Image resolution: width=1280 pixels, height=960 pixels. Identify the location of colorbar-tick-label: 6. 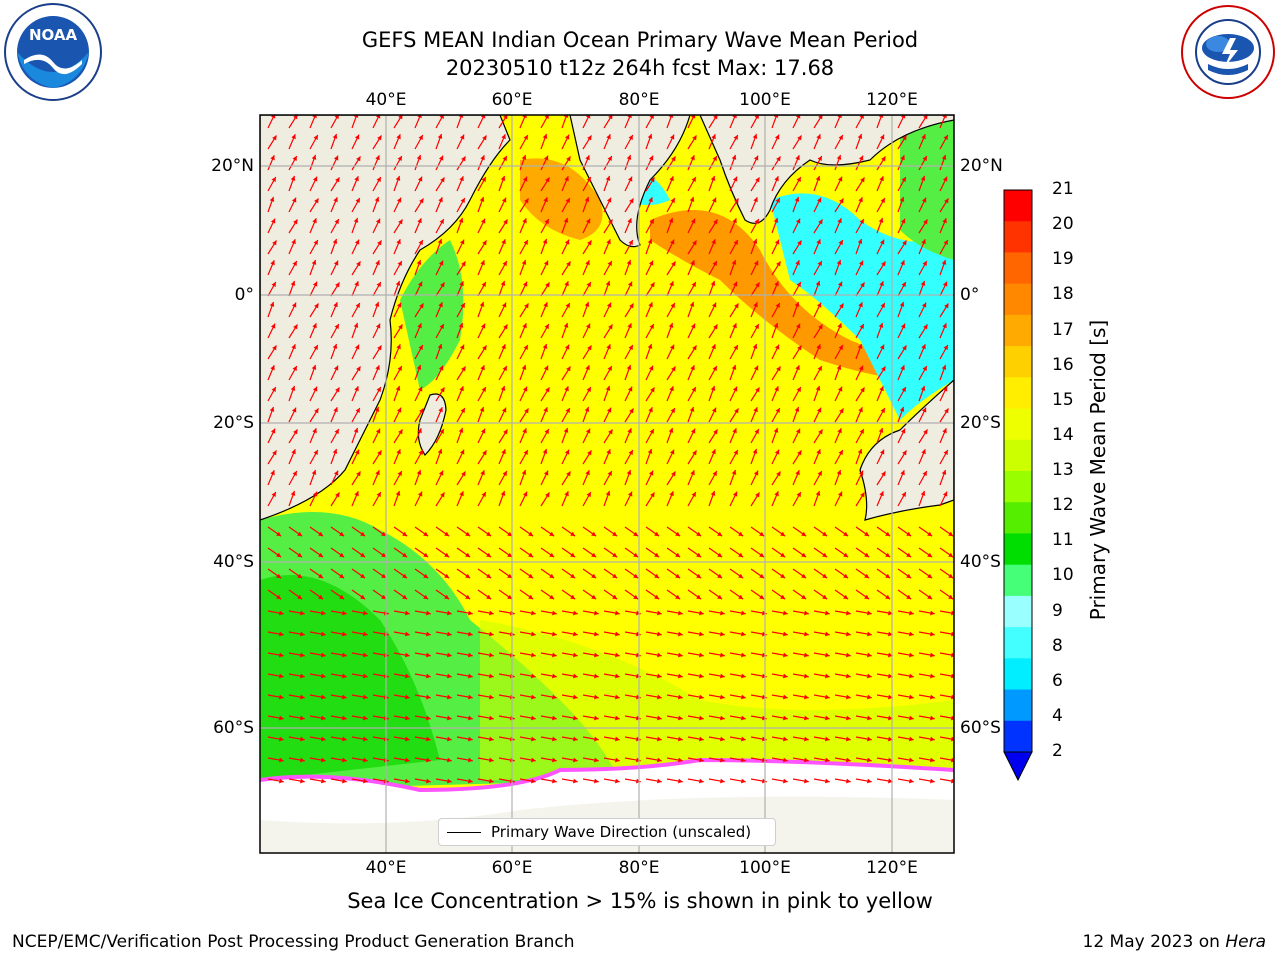
(1057, 680).